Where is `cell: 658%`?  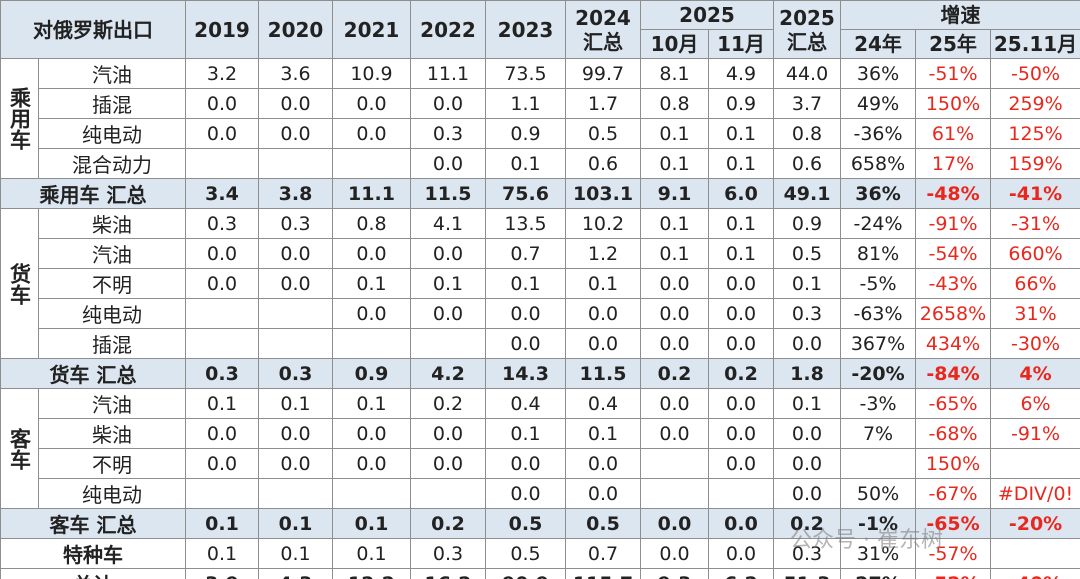
cell: 658% is located at coordinates (878, 163).